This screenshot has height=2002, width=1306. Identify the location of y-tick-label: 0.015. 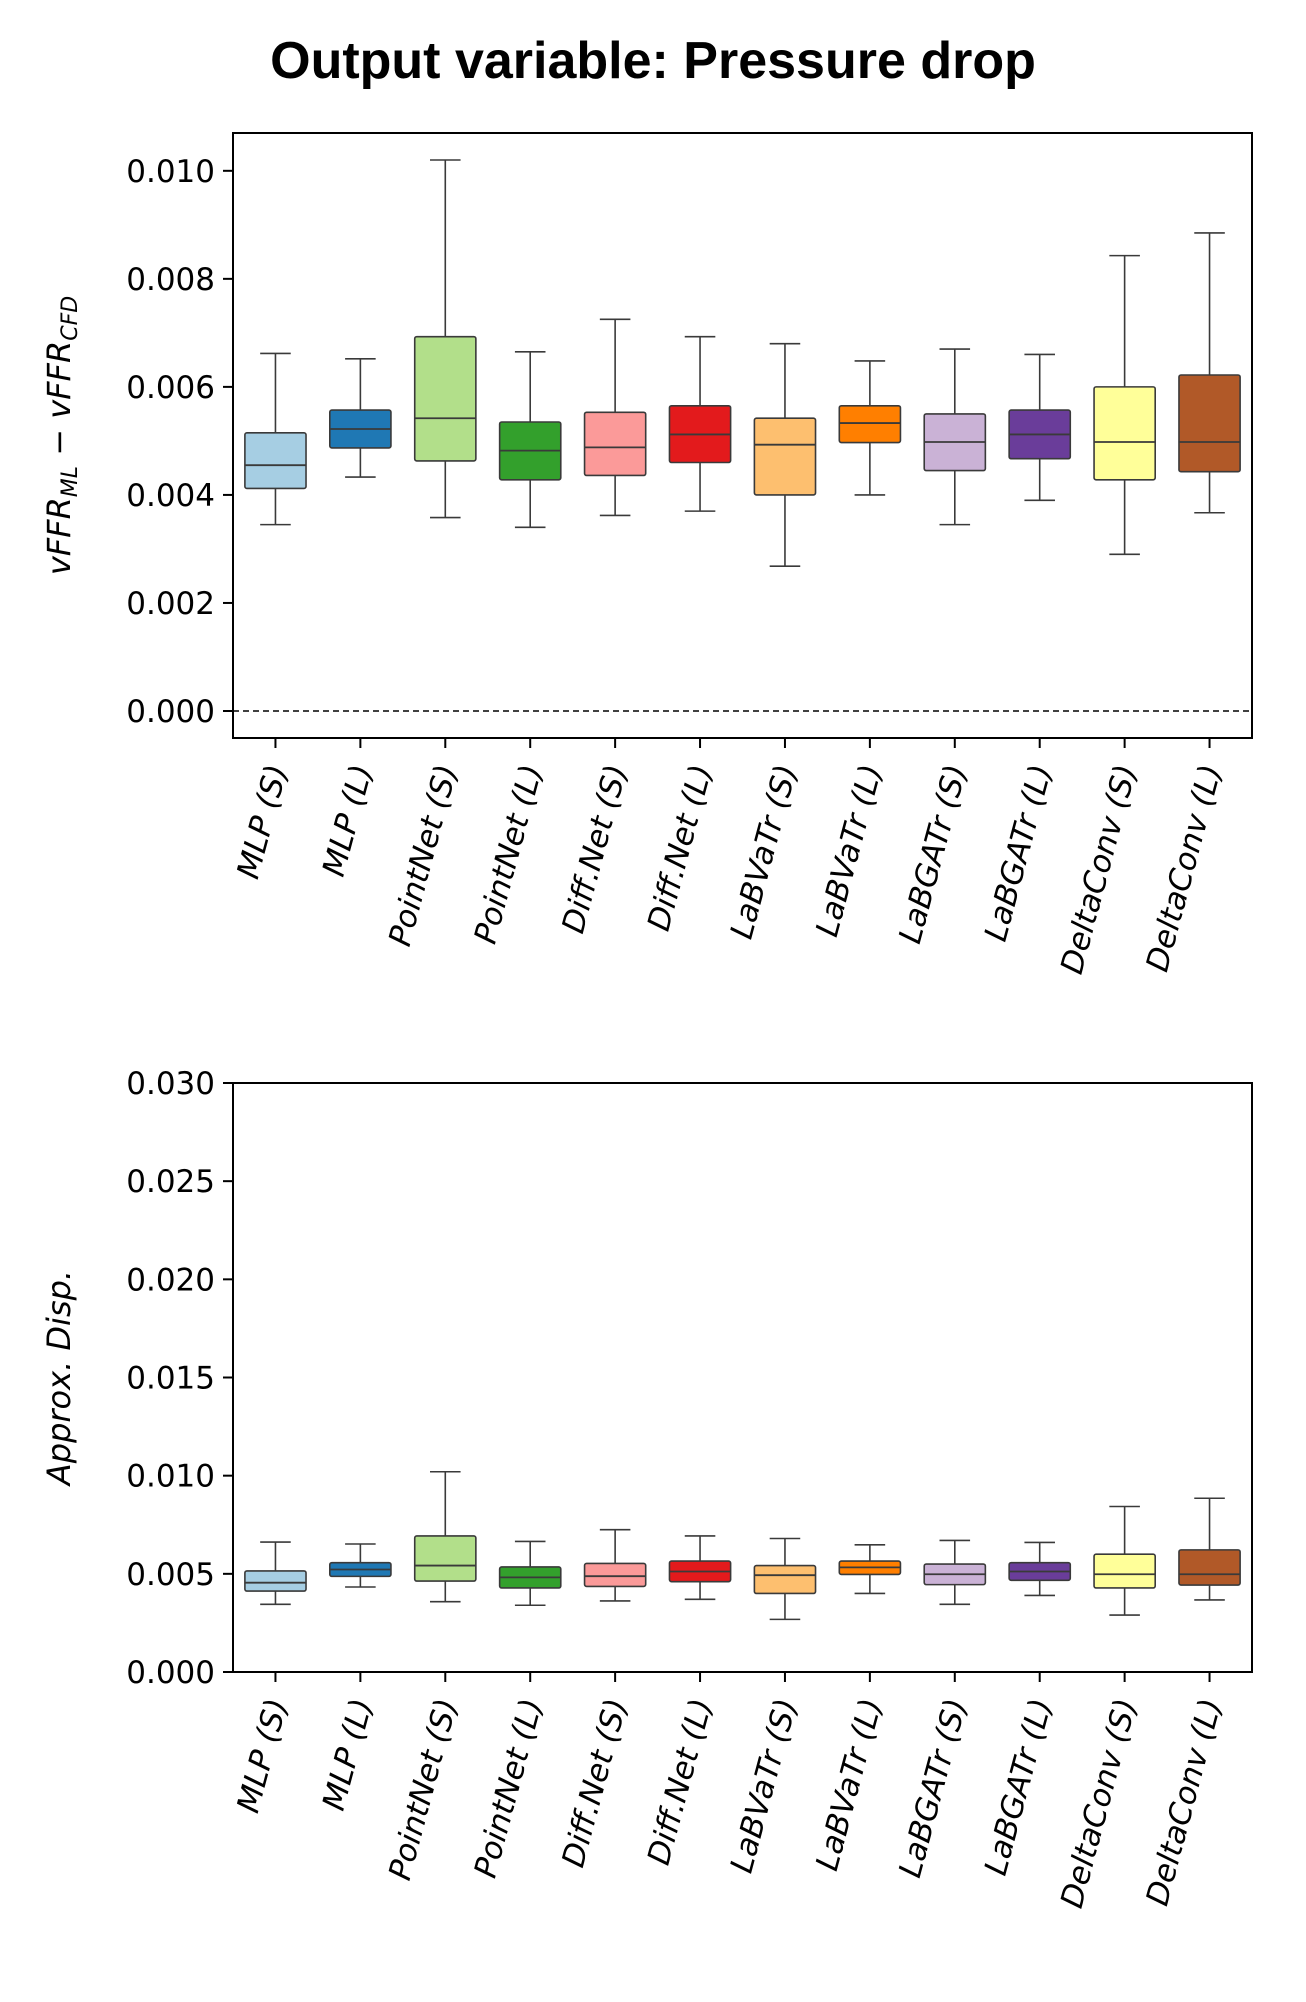
(170, 1379).